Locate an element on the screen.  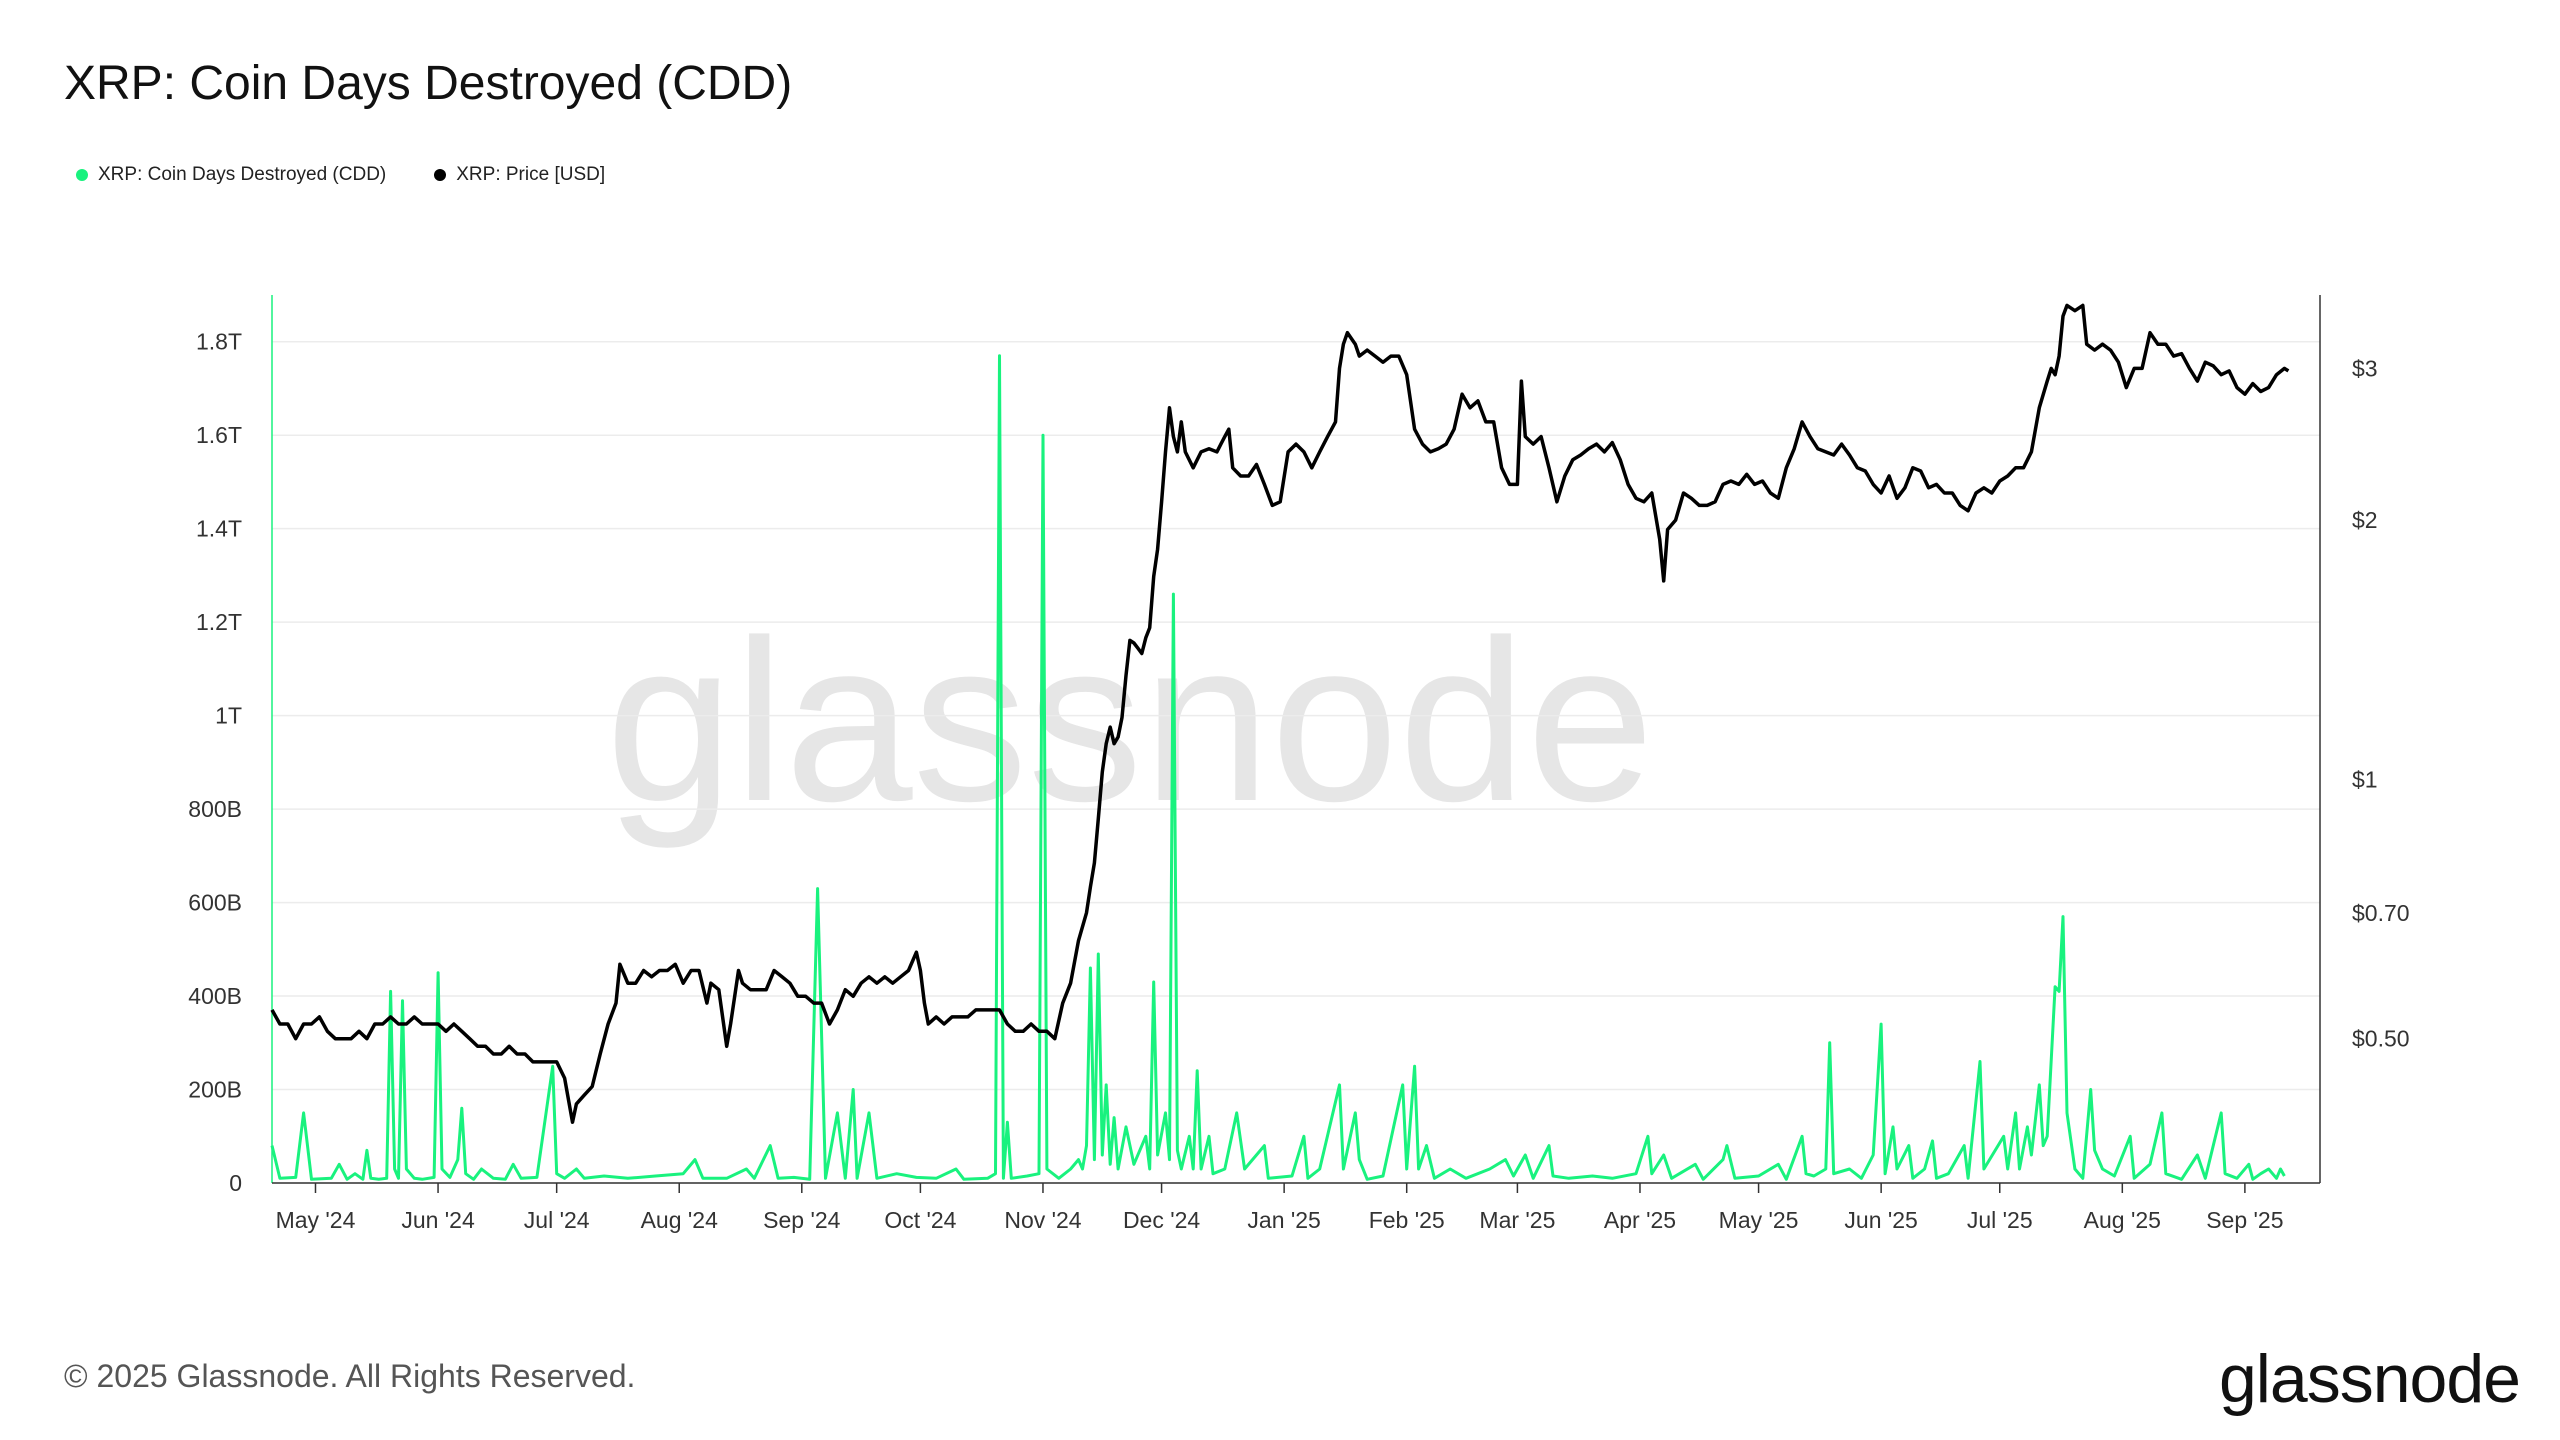
y-axis-right: $0.50 $0.70 $1 $2 $3 is located at coordinates (2381, 703).